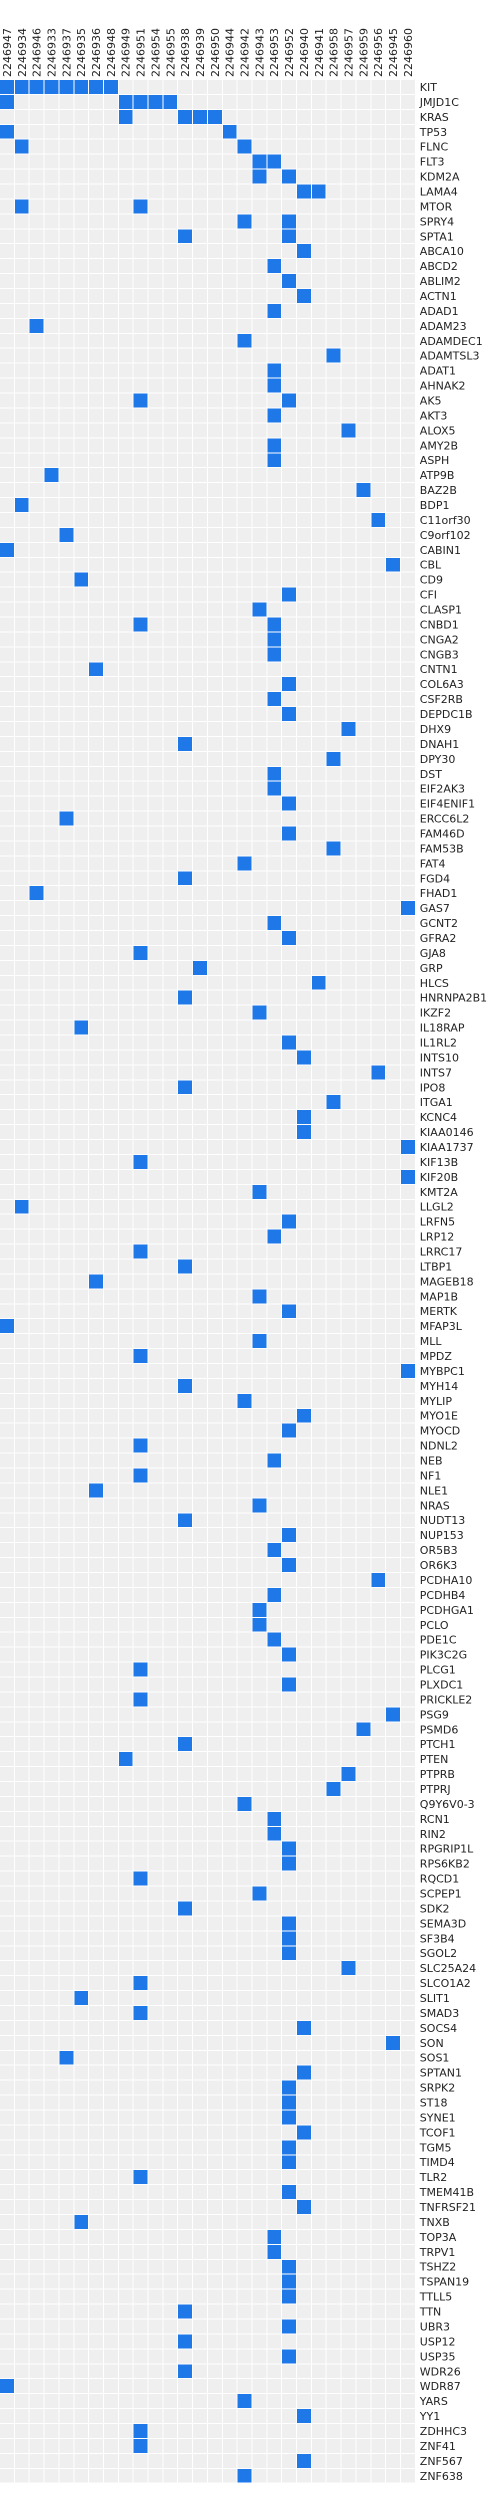 The image size is (500, 2495). Describe the element at coordinates (434, 983) in the screenshot. I see `gene-label: HLCS` at that location.